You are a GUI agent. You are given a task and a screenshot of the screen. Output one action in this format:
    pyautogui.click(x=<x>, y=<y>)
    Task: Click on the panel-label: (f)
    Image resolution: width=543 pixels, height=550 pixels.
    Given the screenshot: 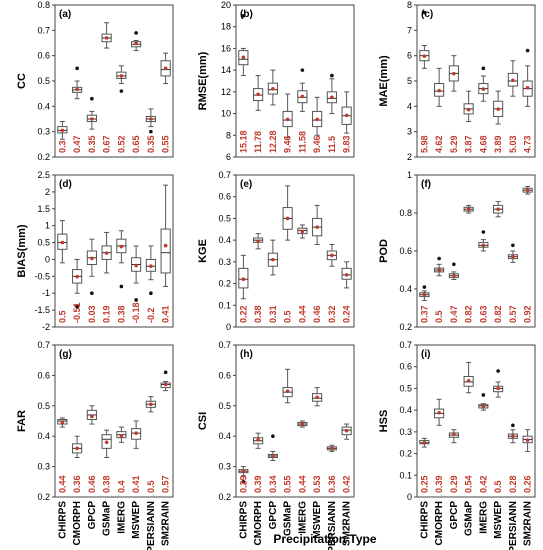 What is the action you would take?
    pyautogui.click(x=426, y=184)
    